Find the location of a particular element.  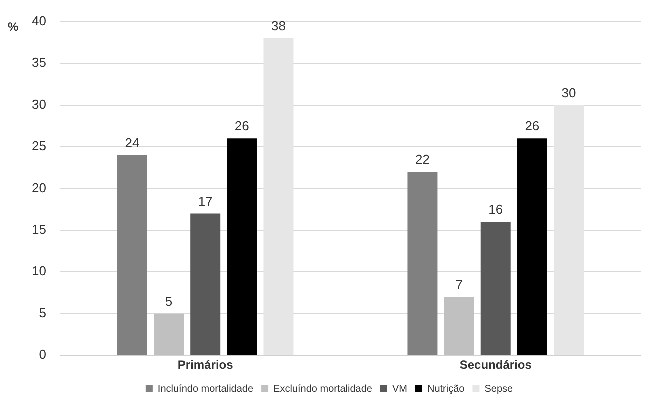

data-label: 5 is located at coordinates (169, 301).